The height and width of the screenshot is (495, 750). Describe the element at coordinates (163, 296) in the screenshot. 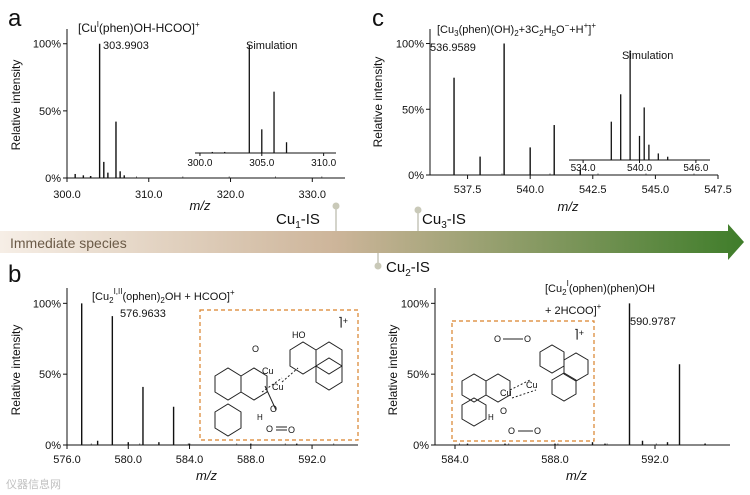

I see `title-b: [Cu2I,II(ophen)2OH + HCOO]+` at that location.